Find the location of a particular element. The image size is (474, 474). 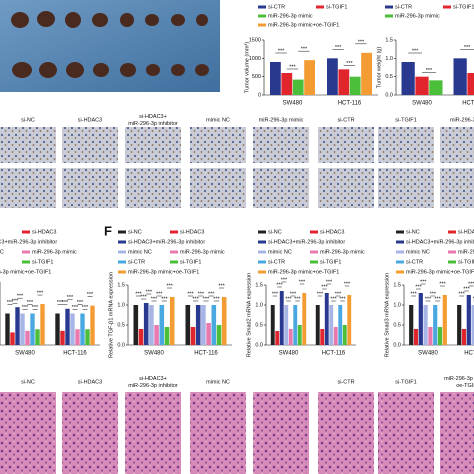

legend-label: miR-296-3p mimic+oe-TGIF1 is located at coordinates (303, 25).